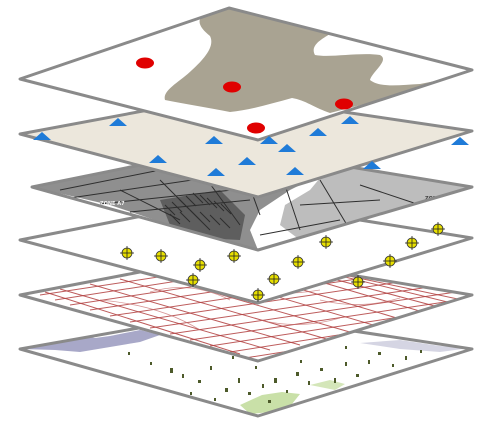 The width and height of the screenshot is (477, 421). Describe the element at coordinates (282, 262) in the screenshot. I see `crosshair-markers` at that location.